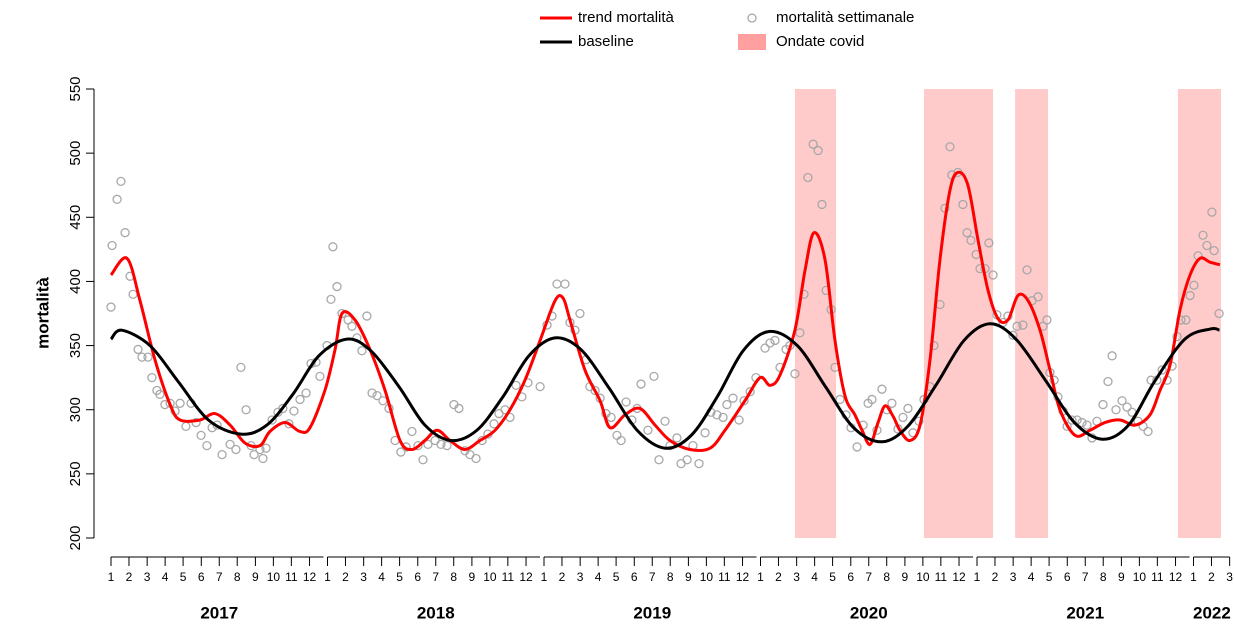 This screenshot has height=626, width=1234. Describe the element at coordinates (1032, 313) in the screenshot. I see `covid-wave` at that location.